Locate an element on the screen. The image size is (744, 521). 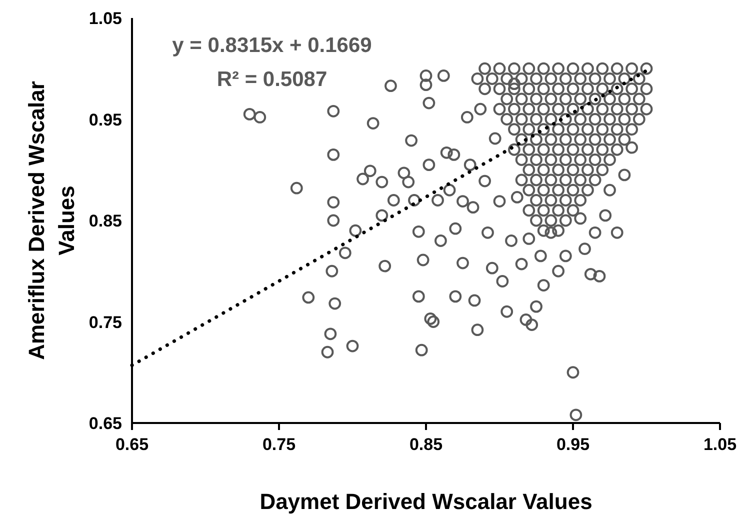
y-tick-label: 0.65 is located at coordinates (105, 423).